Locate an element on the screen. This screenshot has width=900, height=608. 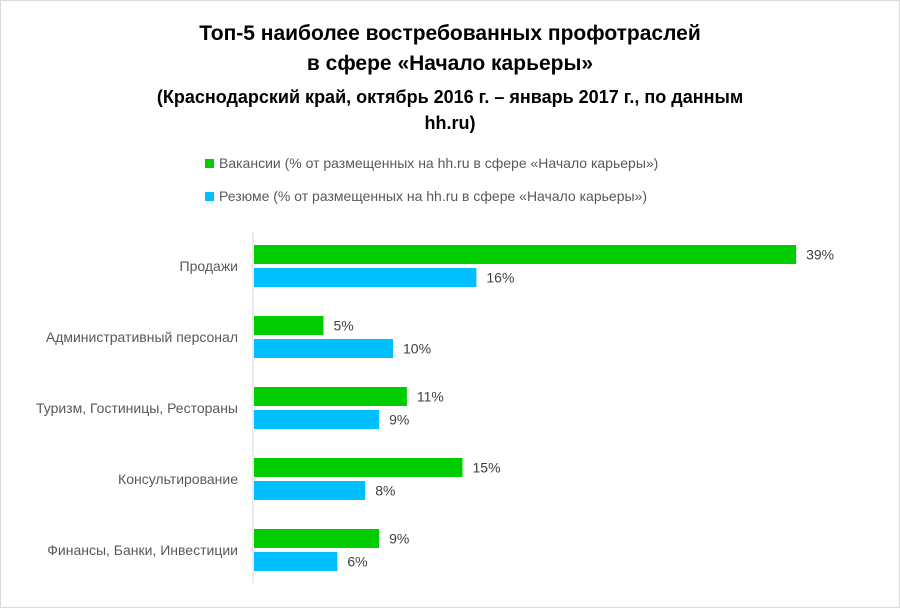
chart-title-line-2: в сфере «Начало карьеры» is located at coordinates (450, 63).